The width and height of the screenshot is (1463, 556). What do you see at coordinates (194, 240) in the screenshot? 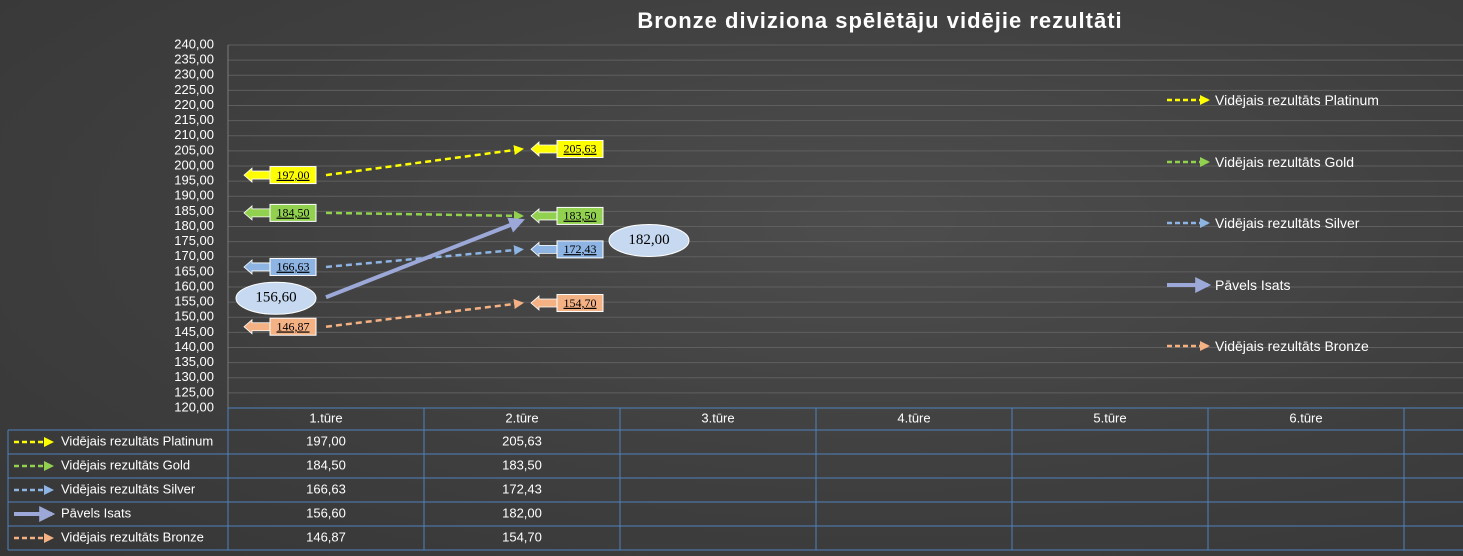
I see `y-tick-label: 175,00` at bounding box center [194, 240].